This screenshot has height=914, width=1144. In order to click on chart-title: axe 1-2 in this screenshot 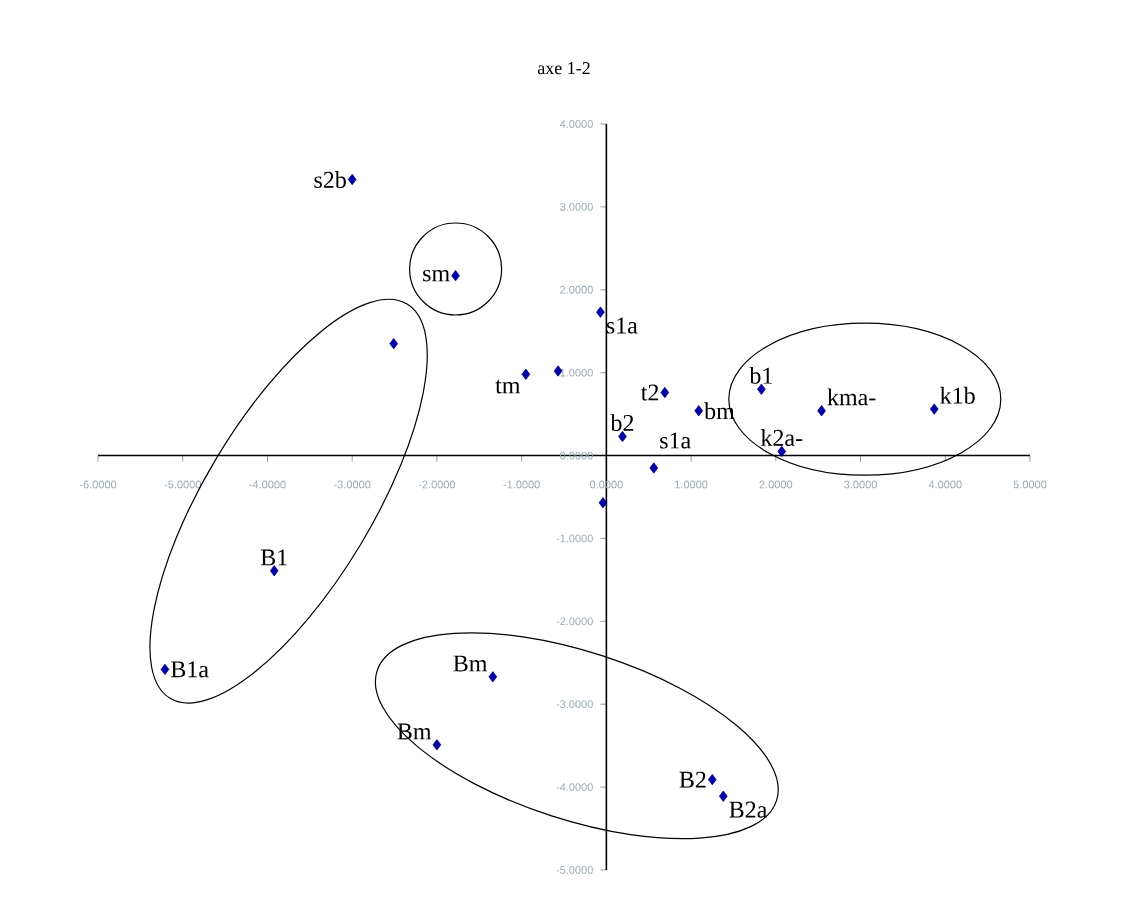, I will do `click(563, 68)`.